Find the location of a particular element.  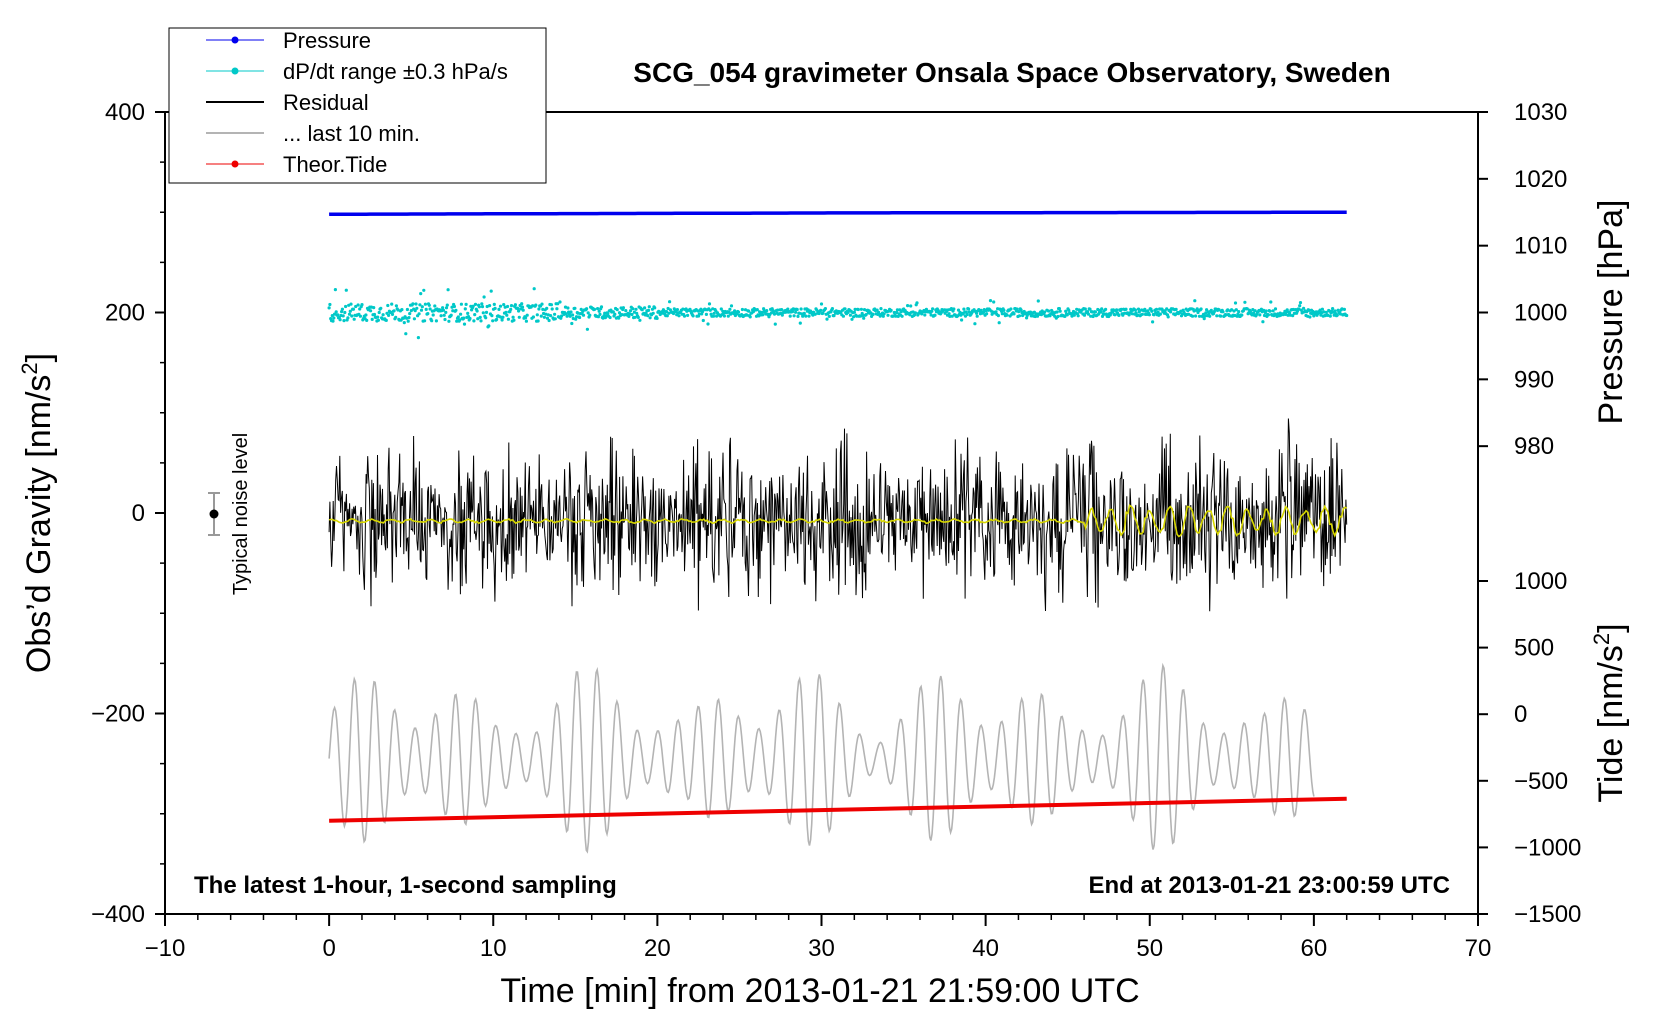

pressure-tick-label: 1020 is located at coordinates (1540, 179).